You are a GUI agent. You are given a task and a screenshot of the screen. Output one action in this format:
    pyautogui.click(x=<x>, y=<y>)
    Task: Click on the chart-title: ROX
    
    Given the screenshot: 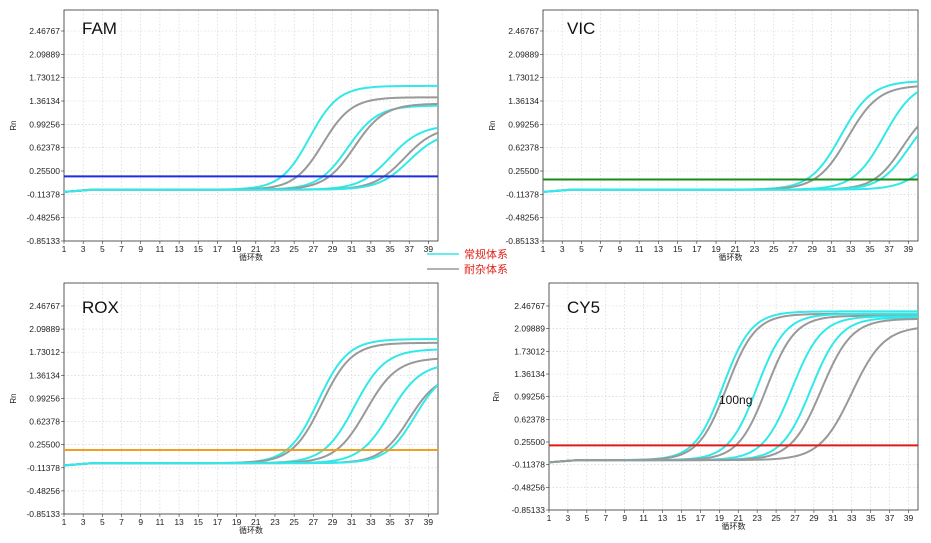 What is the action you would take?
    pyautogui.click(x=100, y=307)
    